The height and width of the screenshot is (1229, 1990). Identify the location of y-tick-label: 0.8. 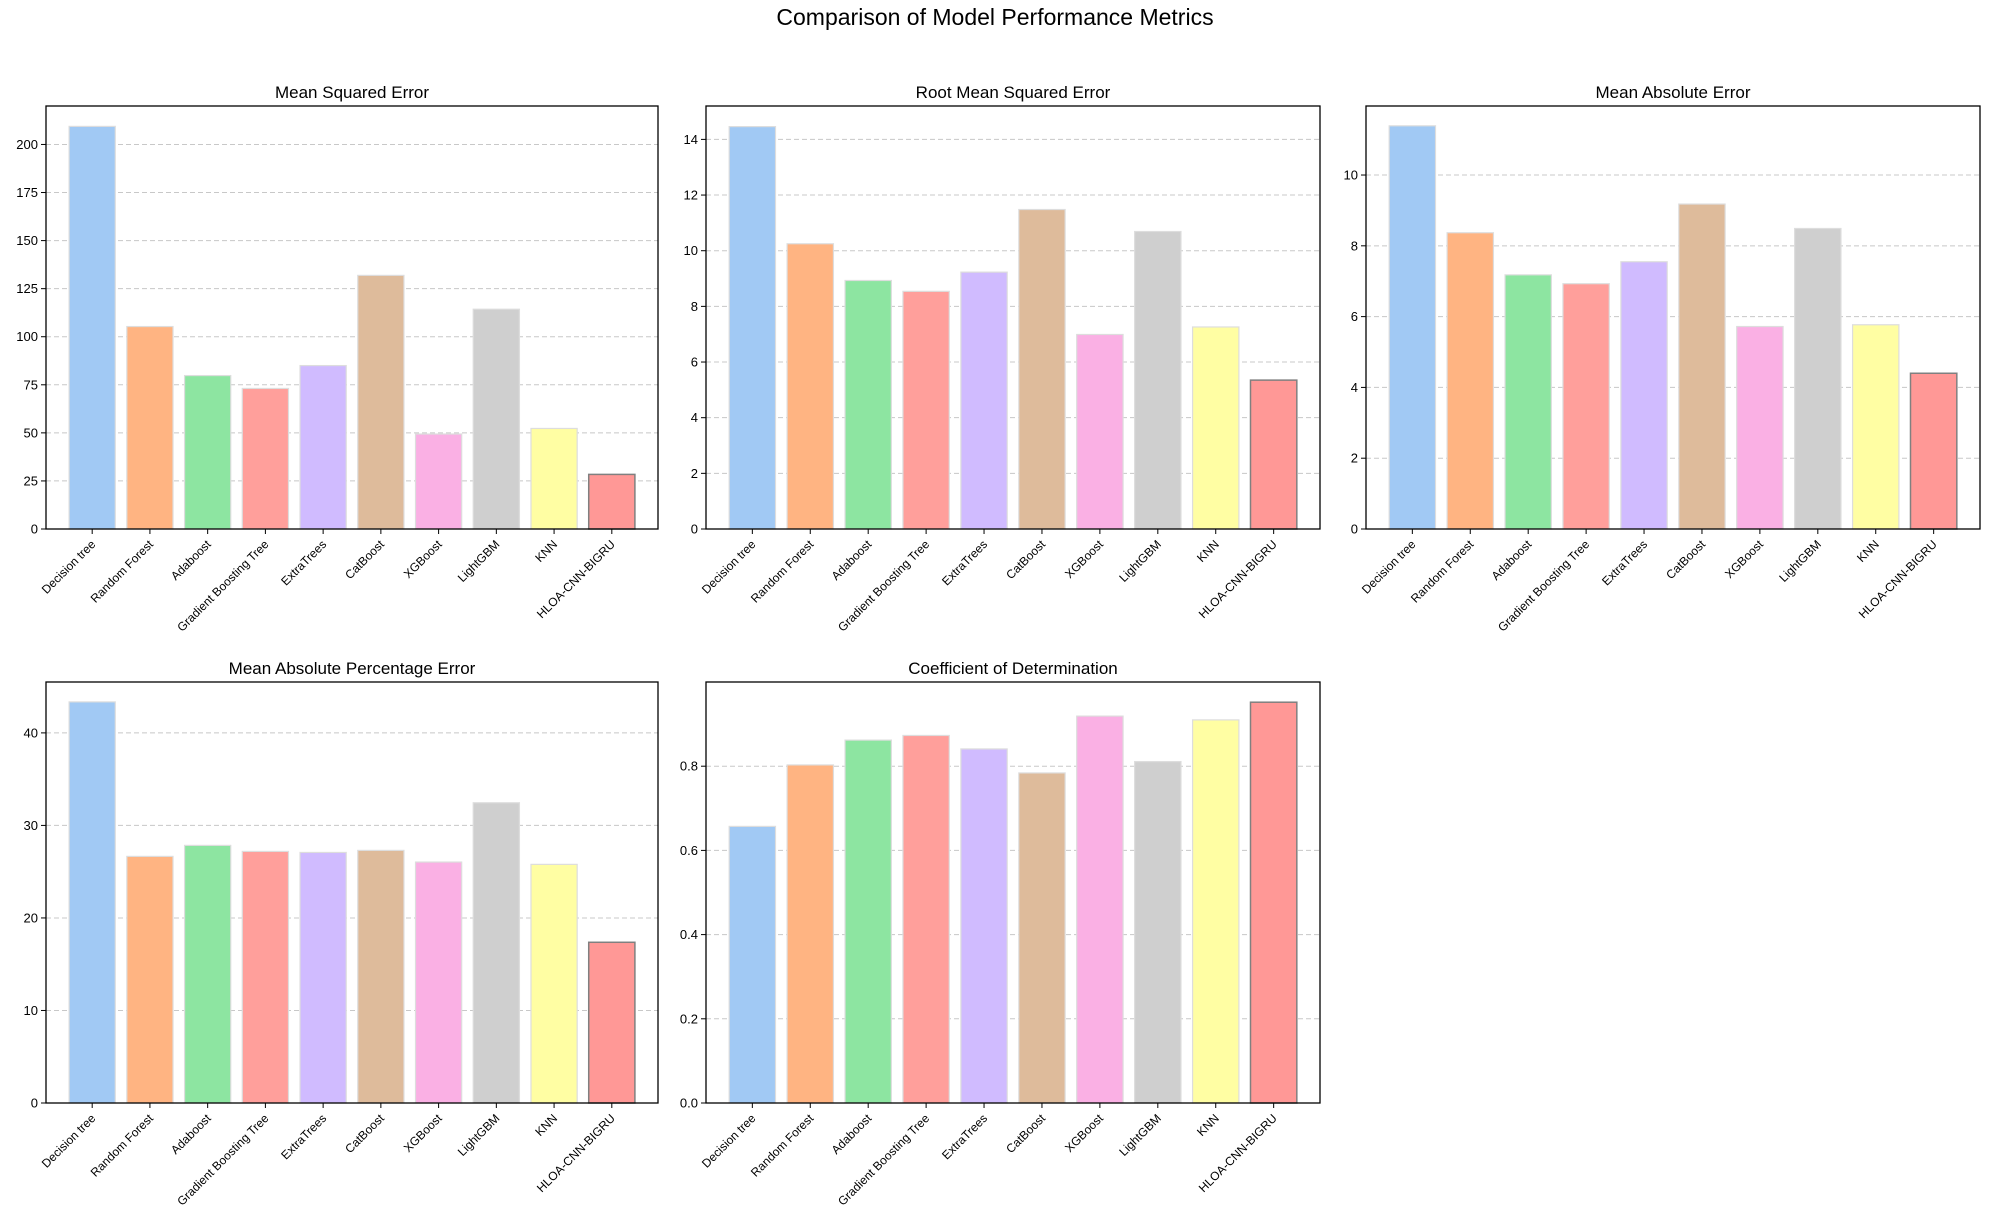
(689, 766).